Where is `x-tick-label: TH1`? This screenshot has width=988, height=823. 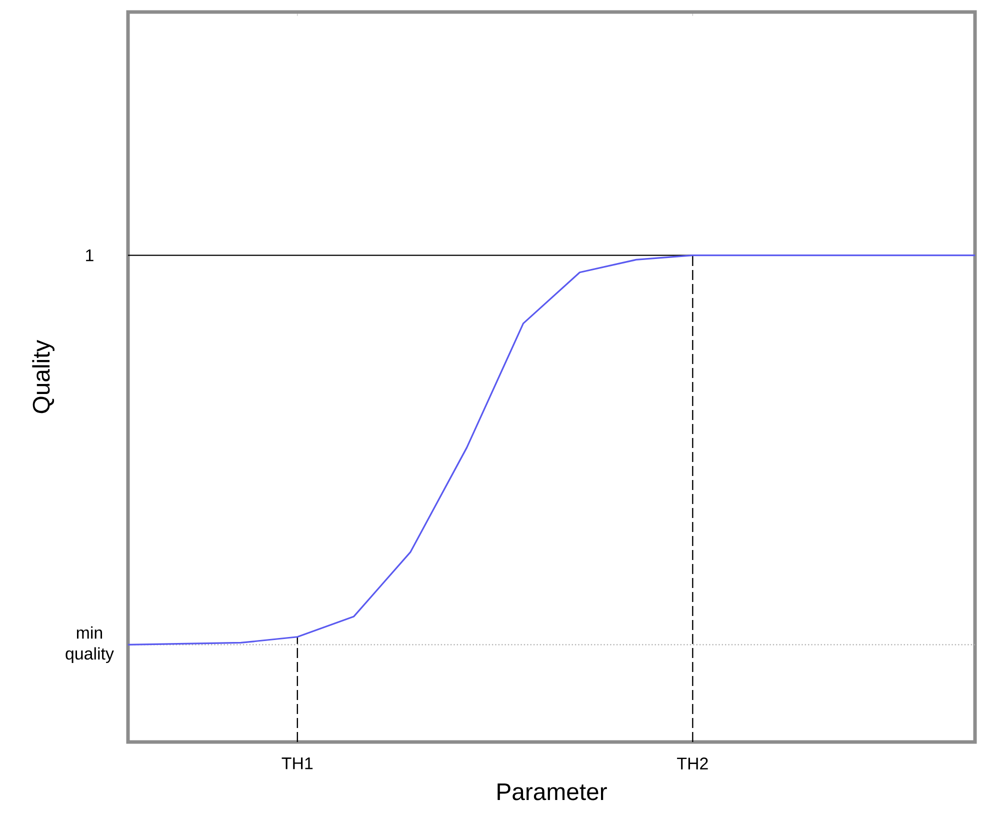 x-tick-label: TH1 is located at coordinates (297, 764).